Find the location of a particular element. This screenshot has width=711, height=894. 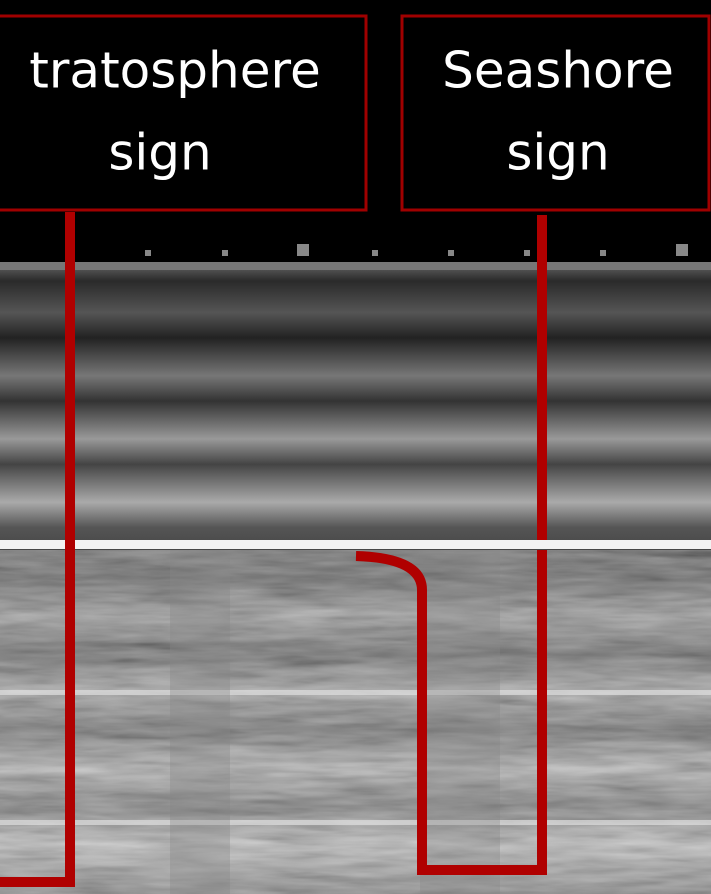

stratosphere-pointer is located at coordinates (37, 549).